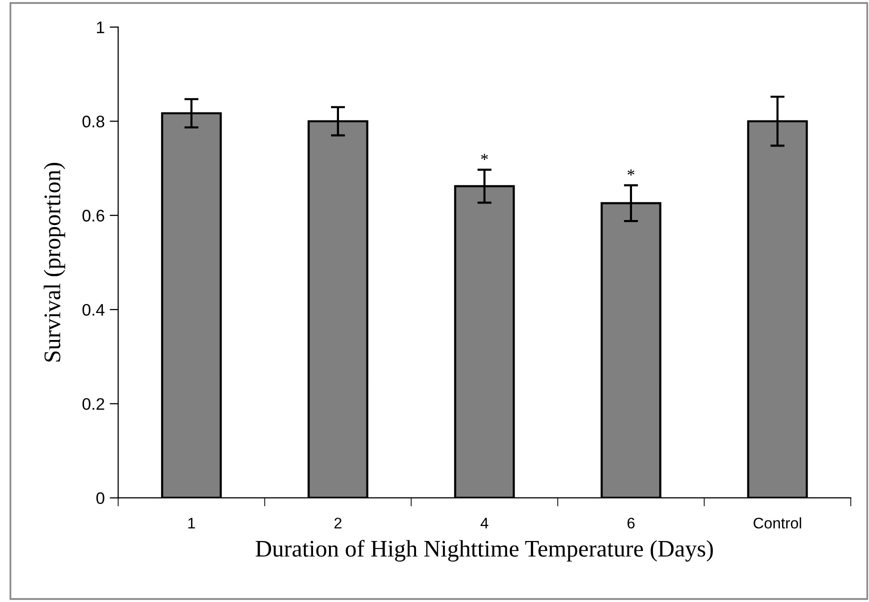 The image size is (869, 602). Describe the element at coordinates (191, 523) in the screenshot. I see `x-tick-label: 1` at that location.